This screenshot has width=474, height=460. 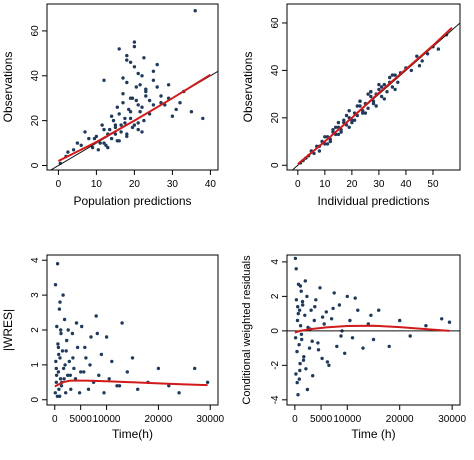 What do you see at coordinates (298, 184) in the screenshot?
I see `ipred-x-tick-label: 0` at bounding box center [298, 184].